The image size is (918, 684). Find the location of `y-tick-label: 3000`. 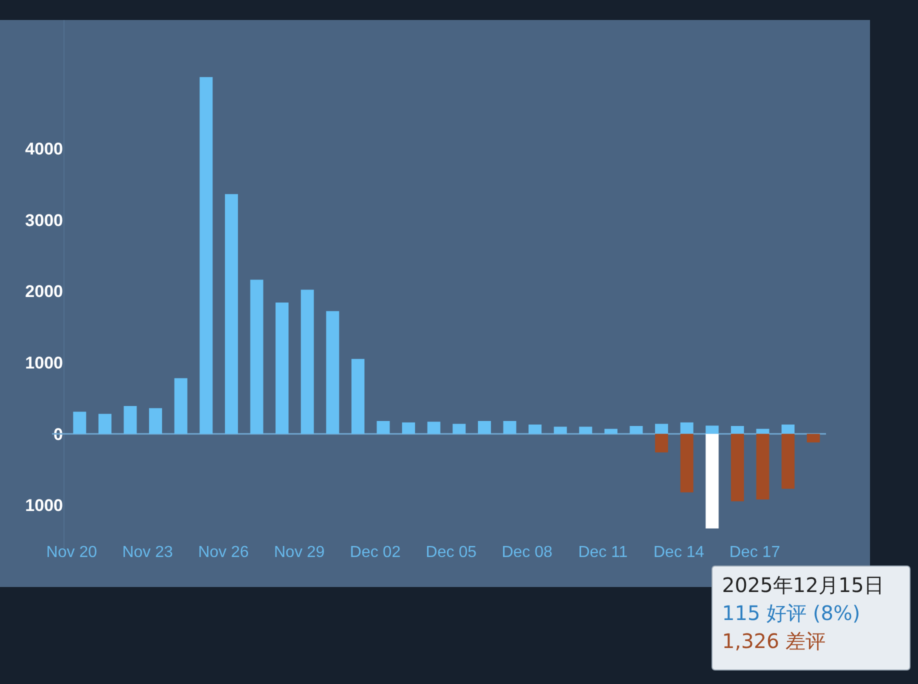

y-tick-label: 3000 is located at coordinates (44, 220).